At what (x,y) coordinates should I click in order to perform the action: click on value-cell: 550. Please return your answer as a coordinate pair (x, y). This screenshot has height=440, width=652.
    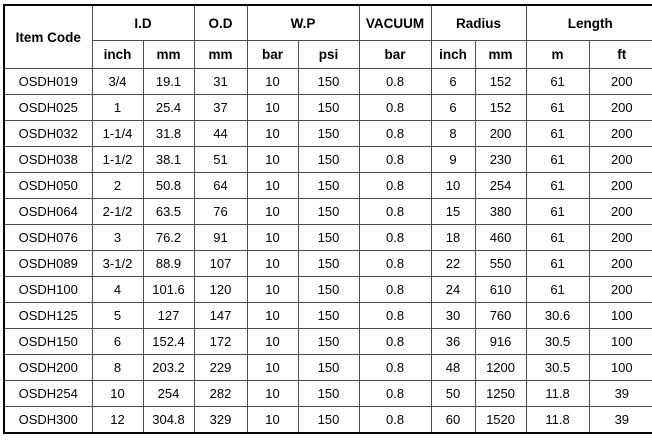
    Looking at the image, I should click on (500, 263).